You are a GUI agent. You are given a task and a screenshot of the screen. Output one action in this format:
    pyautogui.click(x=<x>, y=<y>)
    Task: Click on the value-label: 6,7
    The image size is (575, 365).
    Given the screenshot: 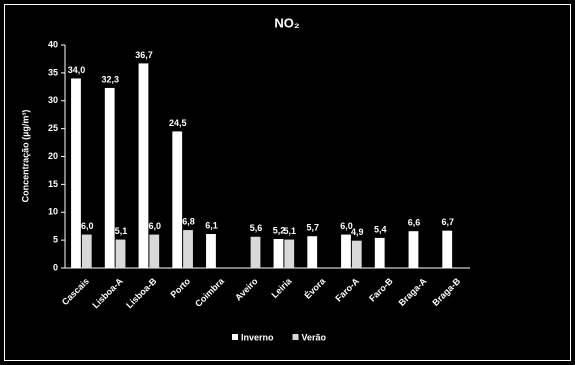 What is the action you would take?
    pyautogui.click(x=447, y=222)
    